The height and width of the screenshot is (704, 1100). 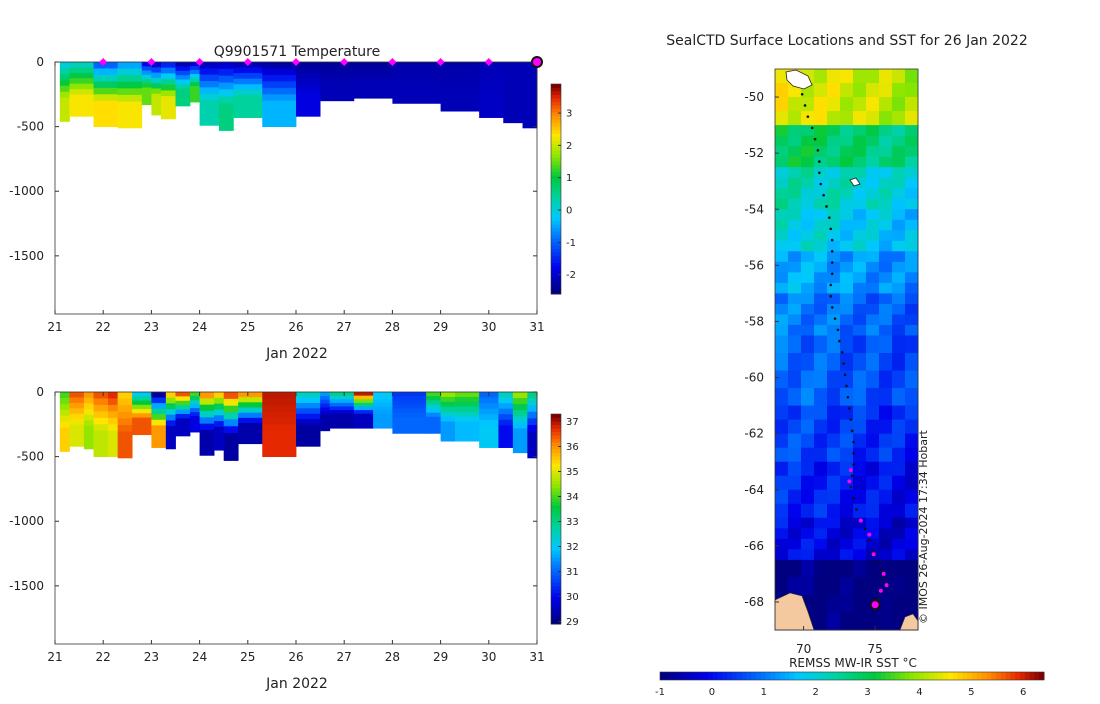 What do you see at coordinates (101, 425) in the screenshot?
I see `salinity-profile` at bounding box center [101, 425].